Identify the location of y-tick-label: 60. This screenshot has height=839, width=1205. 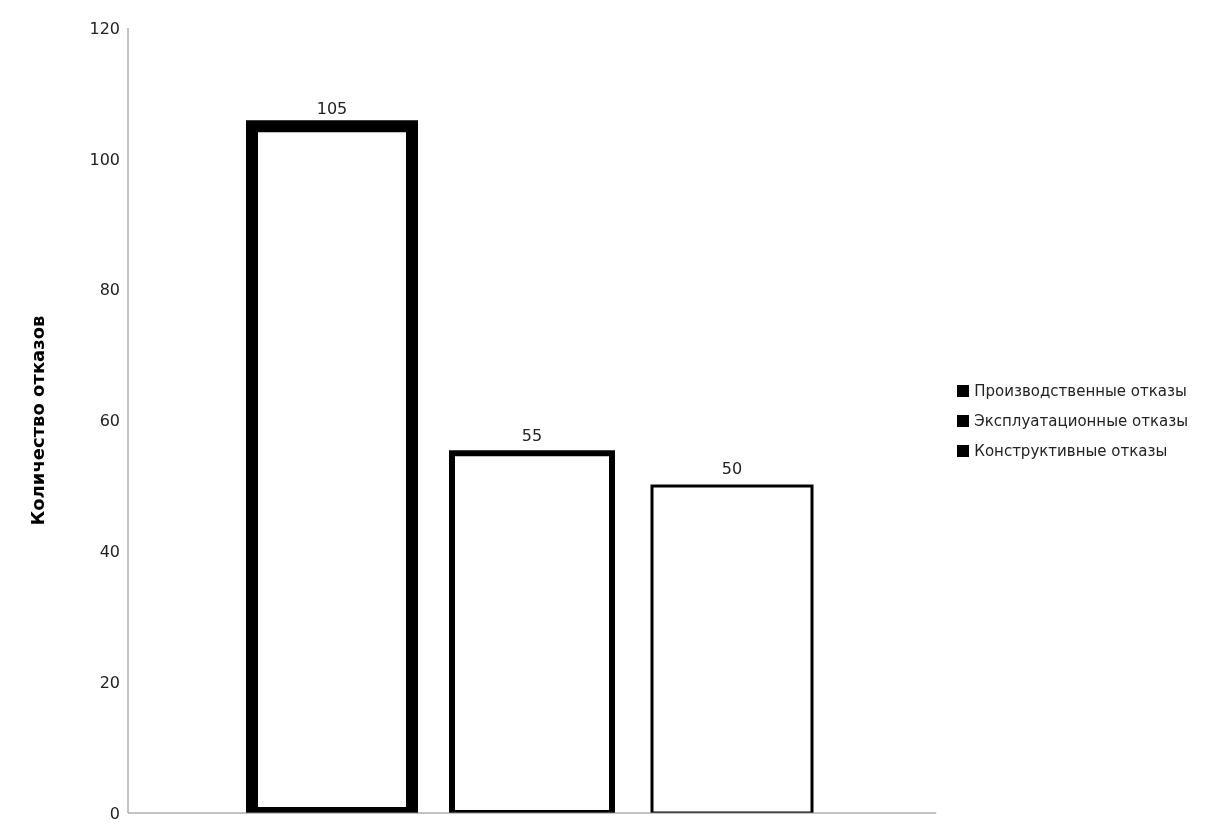
(109, 421).